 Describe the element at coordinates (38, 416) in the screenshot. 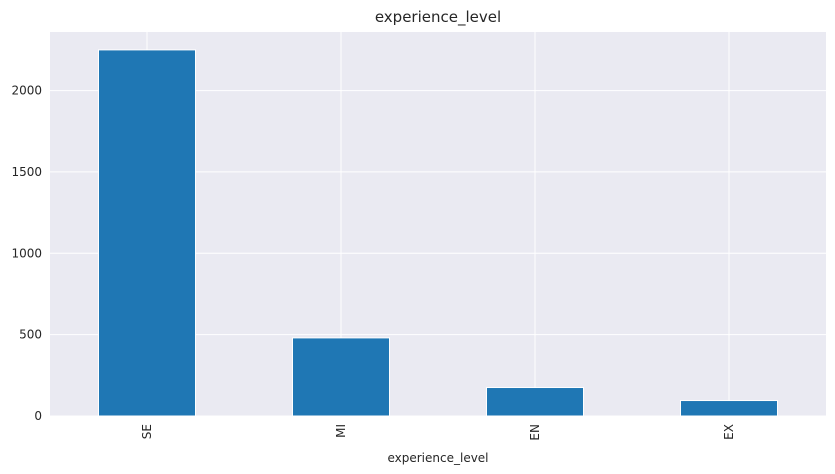

I see `y-tick-label: 0` at that location.